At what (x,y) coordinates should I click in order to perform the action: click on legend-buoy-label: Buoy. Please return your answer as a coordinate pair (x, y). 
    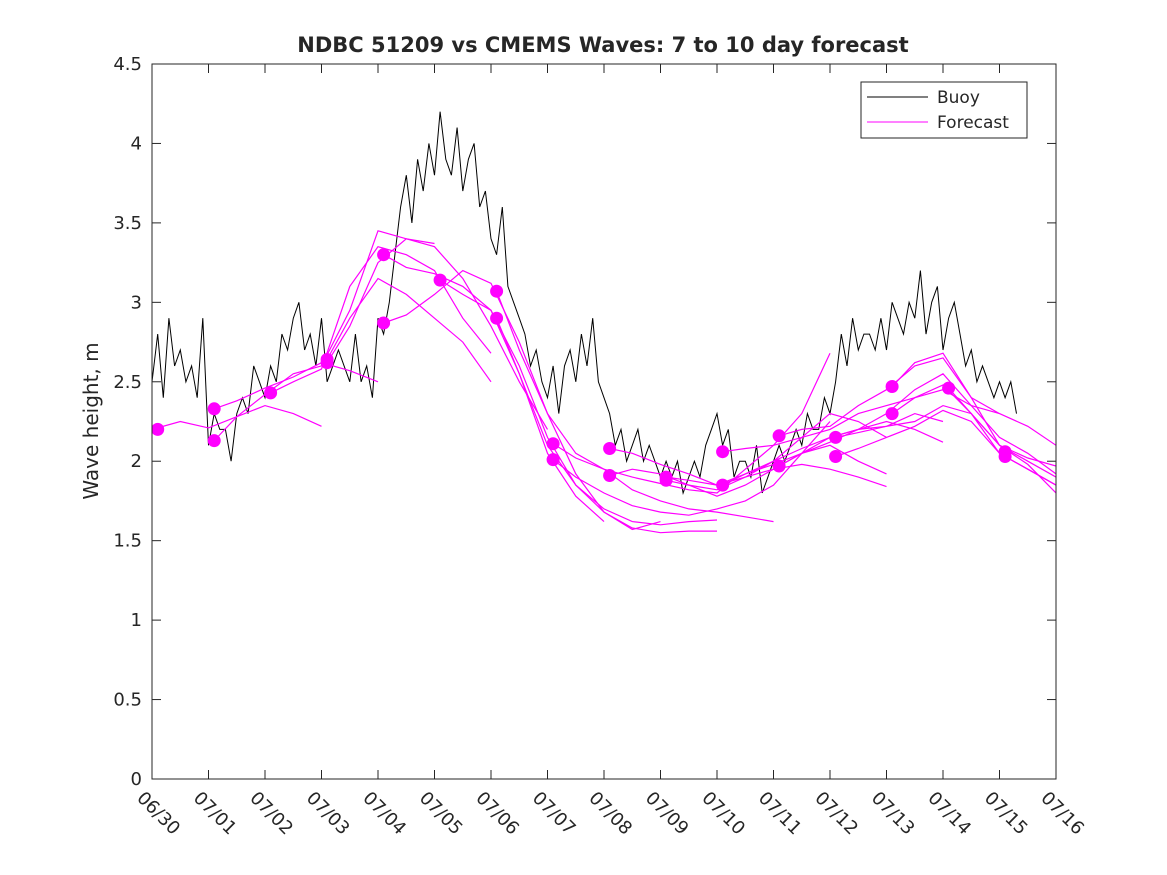
    Looking at the image, I should click on (958, 98).